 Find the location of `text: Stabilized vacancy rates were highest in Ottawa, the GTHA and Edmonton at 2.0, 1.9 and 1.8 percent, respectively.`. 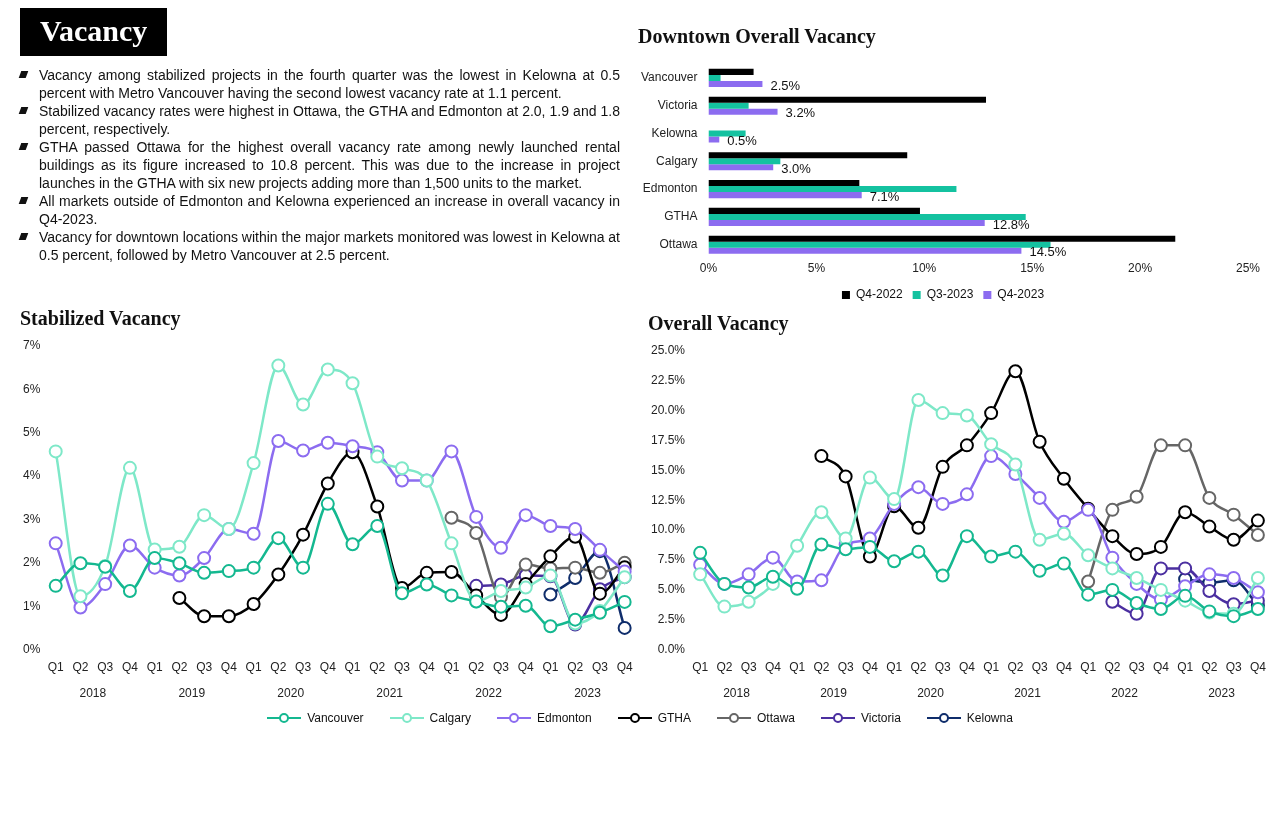

text: Stabilized vacancy rates were highest in Ottawa, the GTHA and Edmonton at 2.0, 1.9 and 1.8 percent, respectively. is located at coordinates (329, 120).